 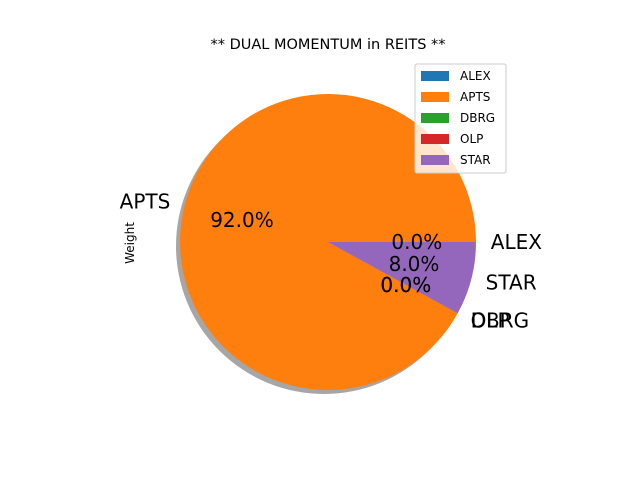 What do you see at coordinates (327, 45) in the screenshot?
I see `chart-title: ** DUAL MOMENTUM in REITS **` at bounding box center [327, 45].